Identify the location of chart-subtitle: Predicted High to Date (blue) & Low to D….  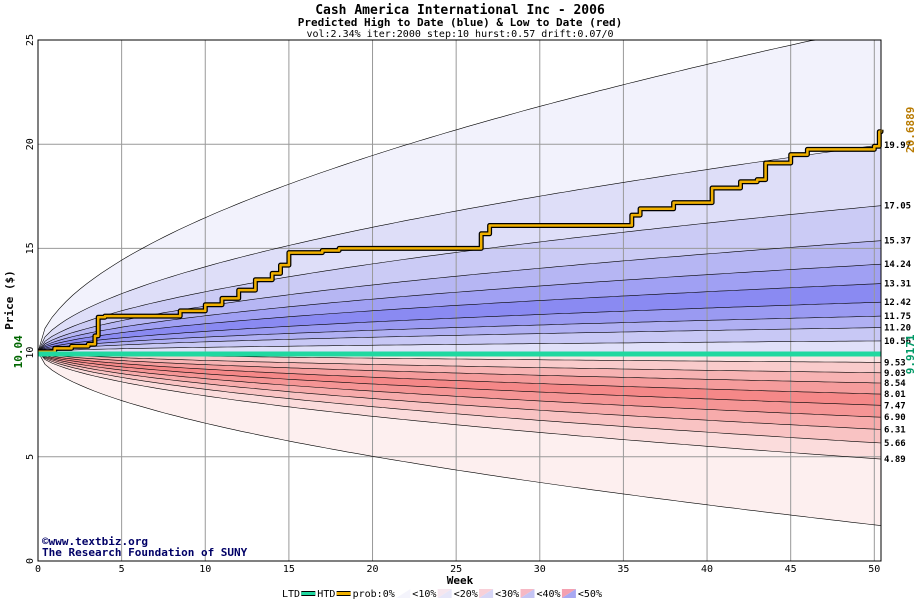
(460, 22).